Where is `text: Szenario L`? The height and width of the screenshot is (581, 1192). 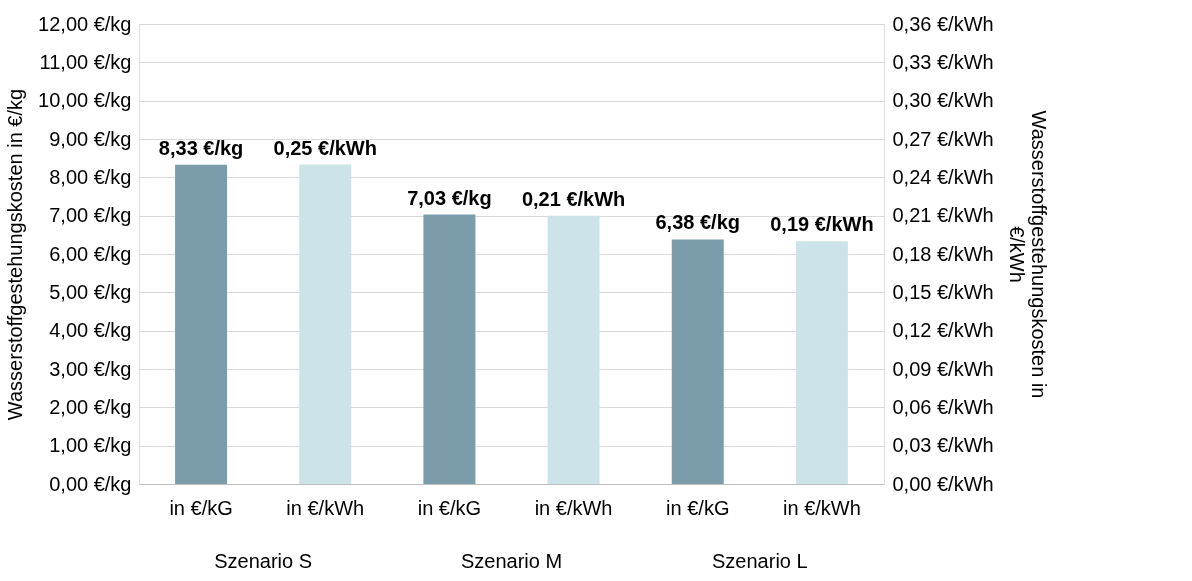
text: Szenario L is located at coordinates (760, 561).